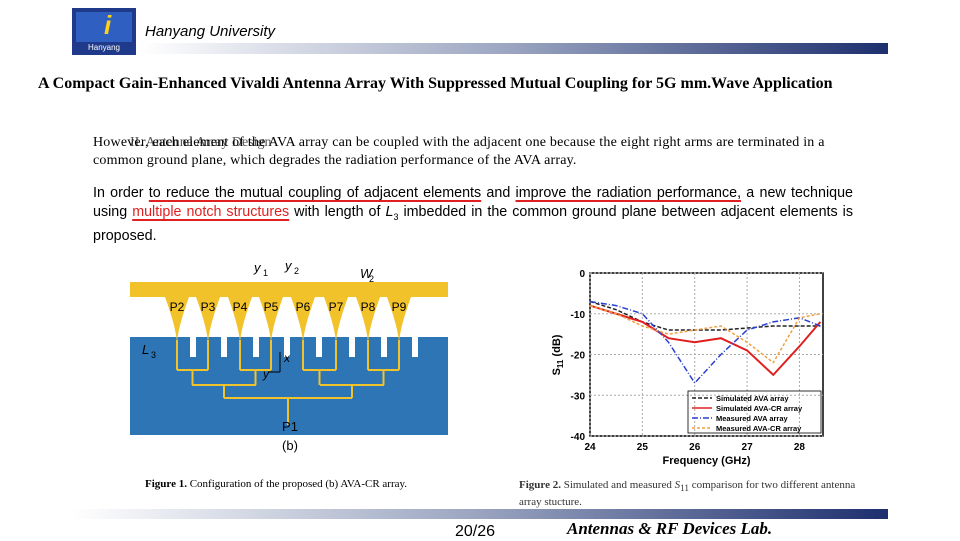 This screenshot has width=960, height=541. What do you see at coordinates (177, 307) in the screenshot?
I see `port-label: P2` at bounding box center [177, 307].